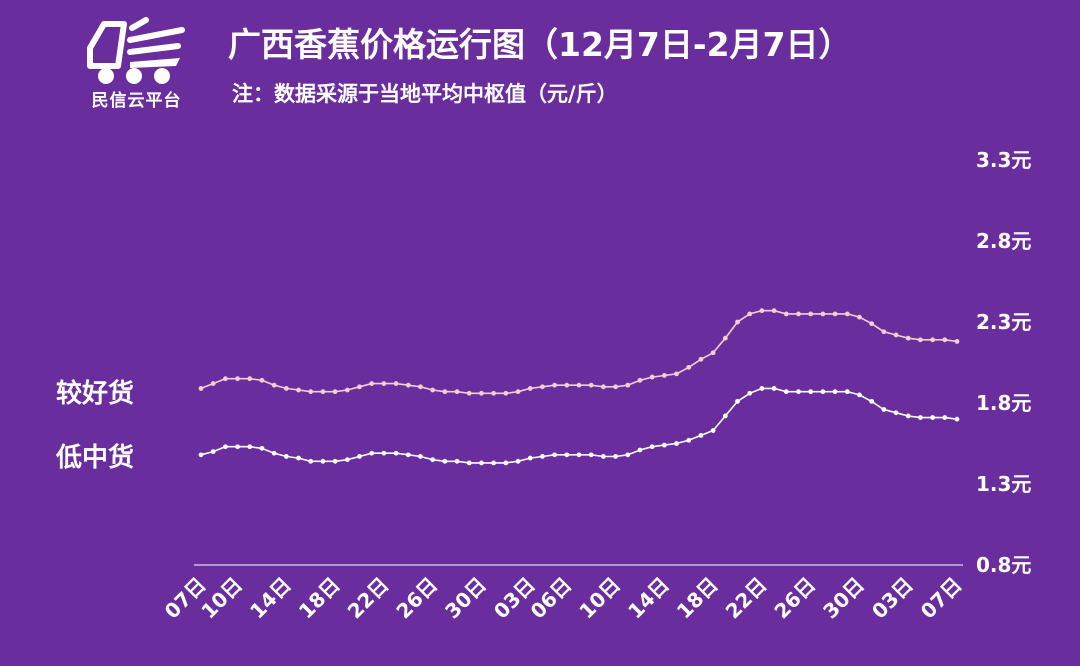 The width and height of the screenshot is (1080, 666). What do you see at coordinates (136, 62) in the screenshot?
I see `logo: 民信云平台` at bounding box center [136, 62].